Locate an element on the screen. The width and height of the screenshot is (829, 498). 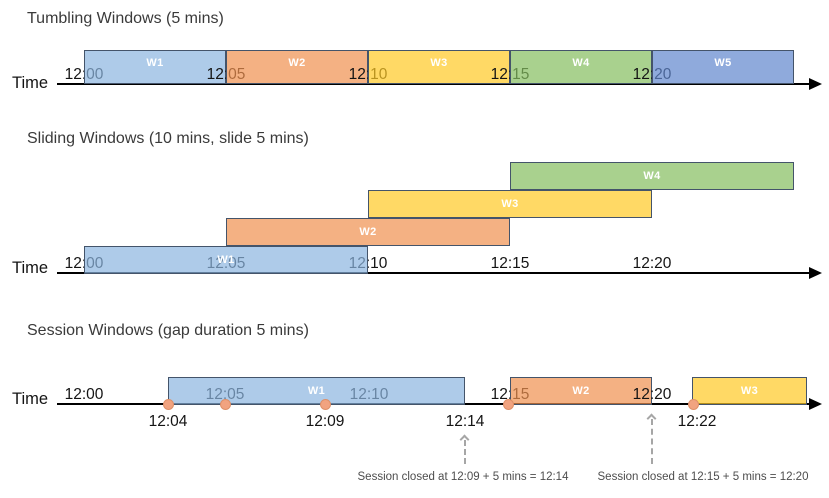
sliding-window-w2: W2 is located at coordinates (368, 232).